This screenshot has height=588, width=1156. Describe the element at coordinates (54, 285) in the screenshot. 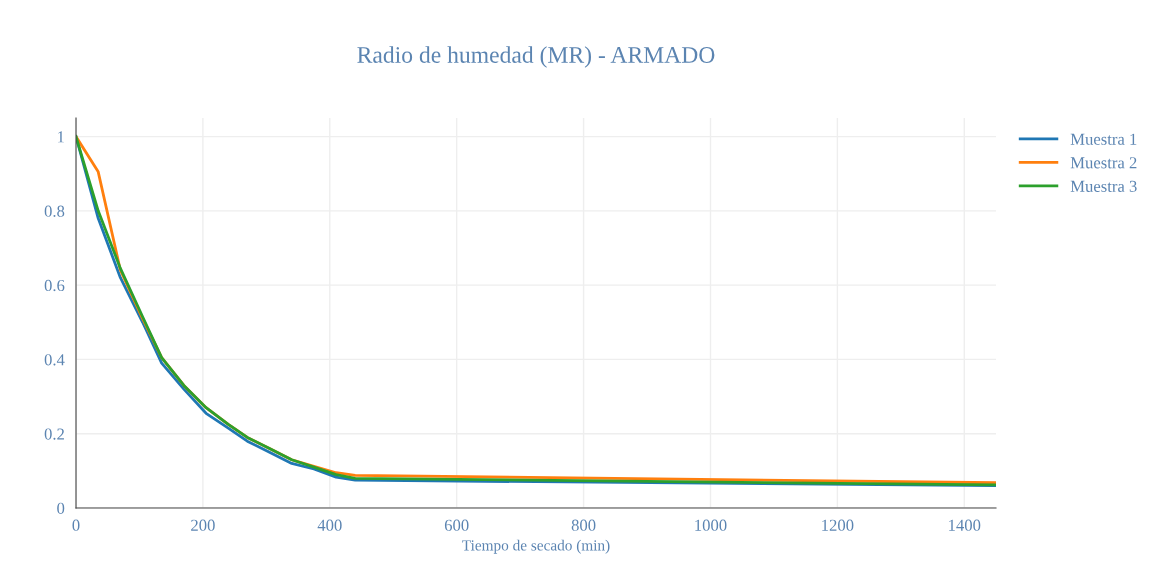

I see `y-tick-label: 0.6` at that location.